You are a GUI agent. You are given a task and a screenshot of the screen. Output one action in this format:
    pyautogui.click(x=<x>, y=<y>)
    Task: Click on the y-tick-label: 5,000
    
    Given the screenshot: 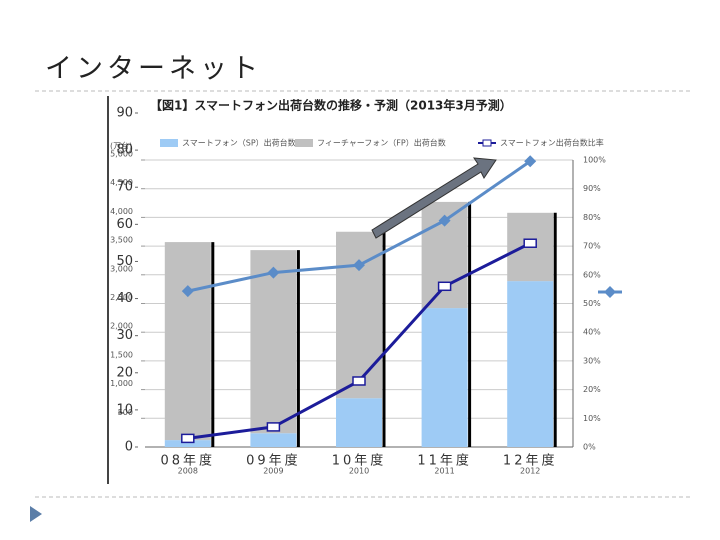 What is the action you would take?
    pyautogui.click(x=121, y=154)
    